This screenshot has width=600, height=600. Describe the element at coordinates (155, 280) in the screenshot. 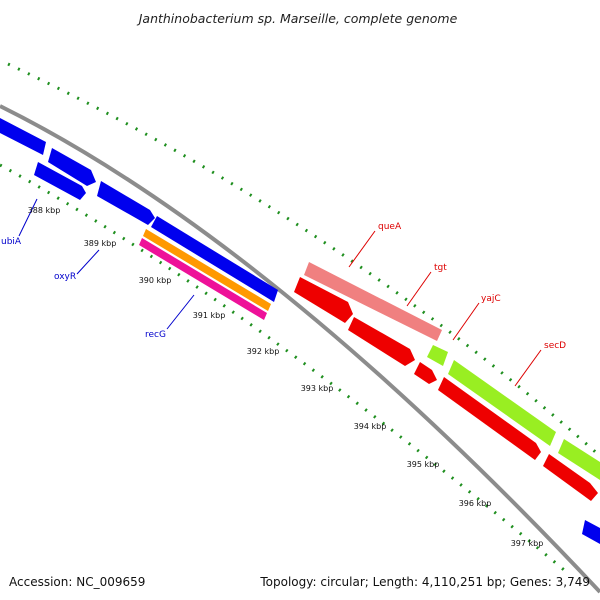

I see `tick-label-390: 390 kbp` at that location.